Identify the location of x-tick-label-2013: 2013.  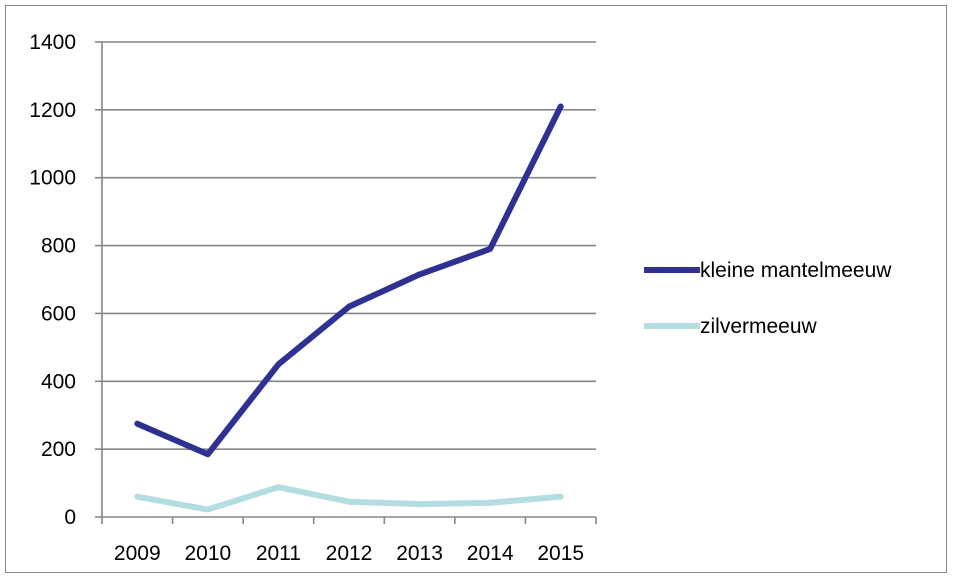
(419, 553).